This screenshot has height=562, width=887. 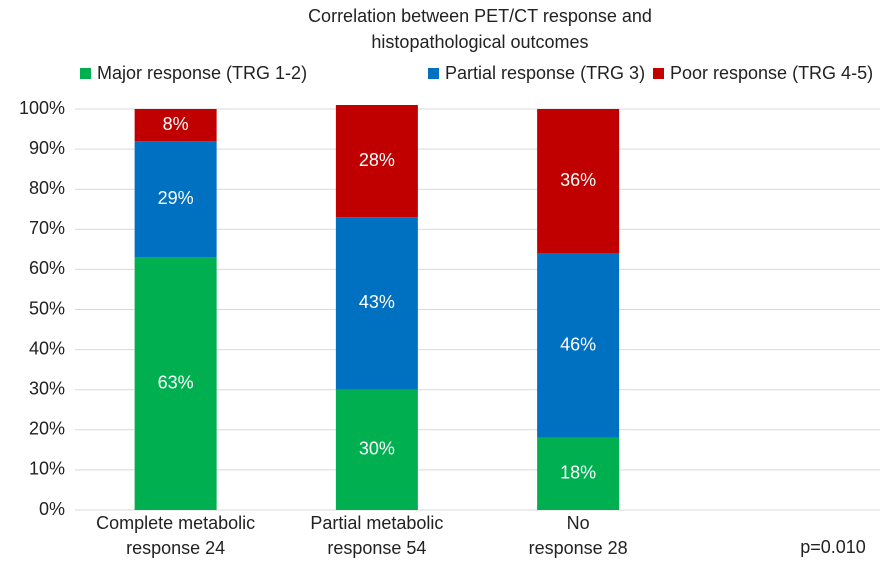 I want to click on data-label: 8%, so click(x=176, y=124).